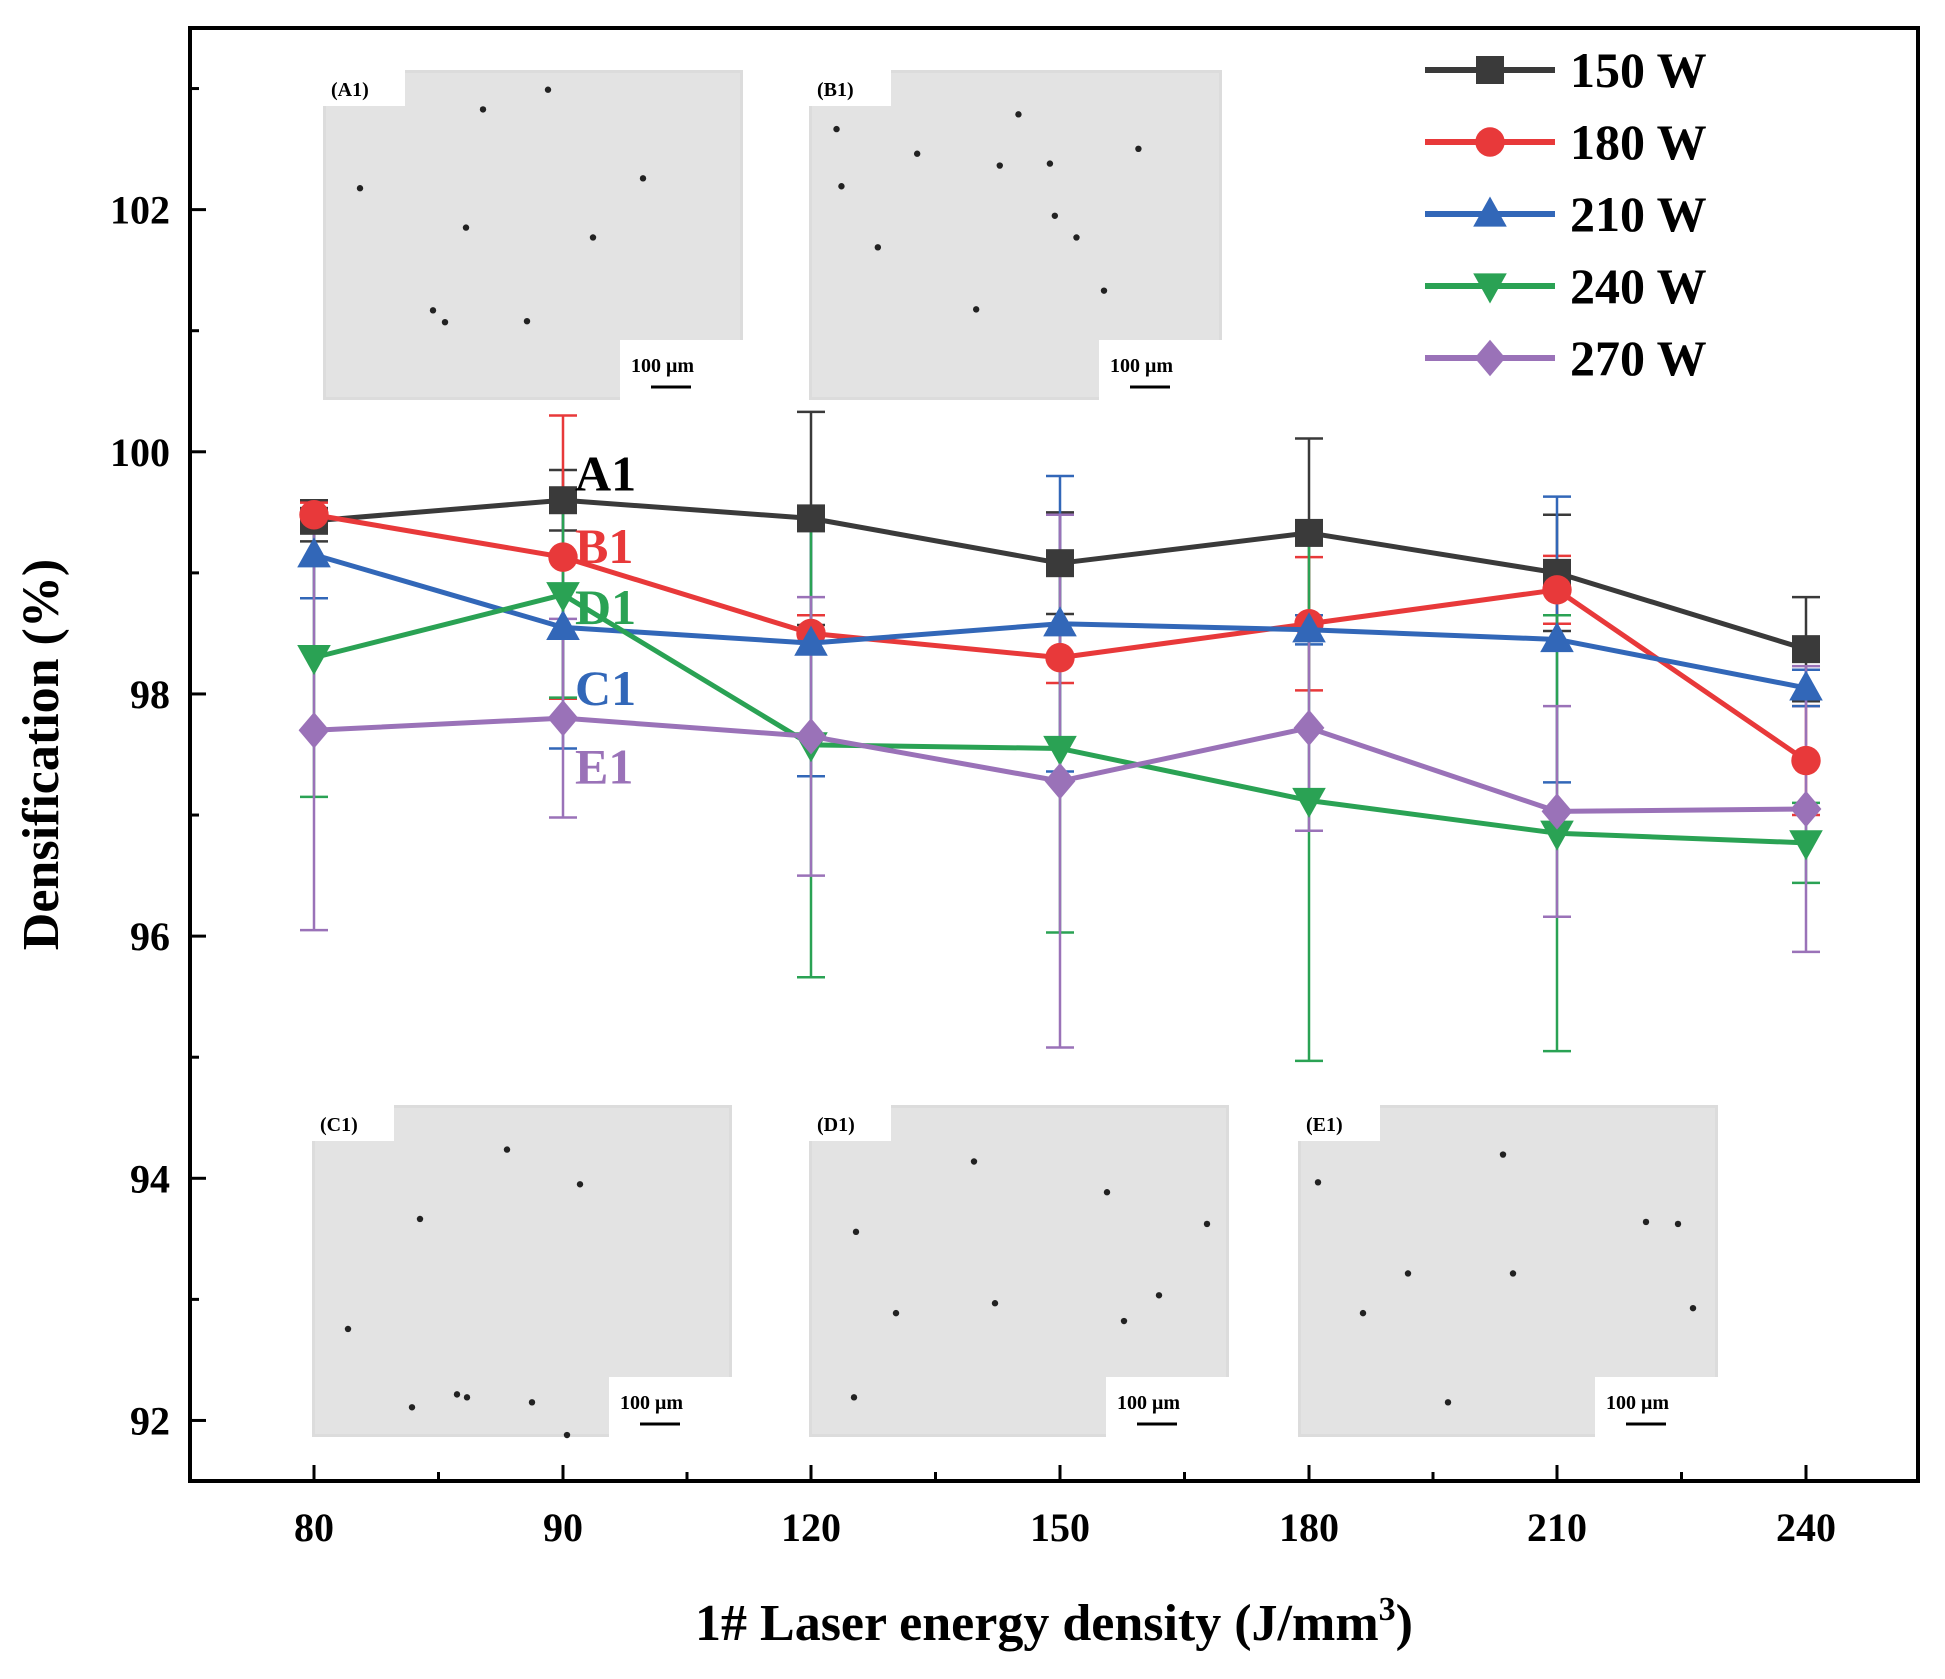 Image resolution: width=1945 pixels, height=1679 pixels. Describe the element at coordinates (605, 688) in the screenshot. I see `inset-reference-label: C1` at that location.